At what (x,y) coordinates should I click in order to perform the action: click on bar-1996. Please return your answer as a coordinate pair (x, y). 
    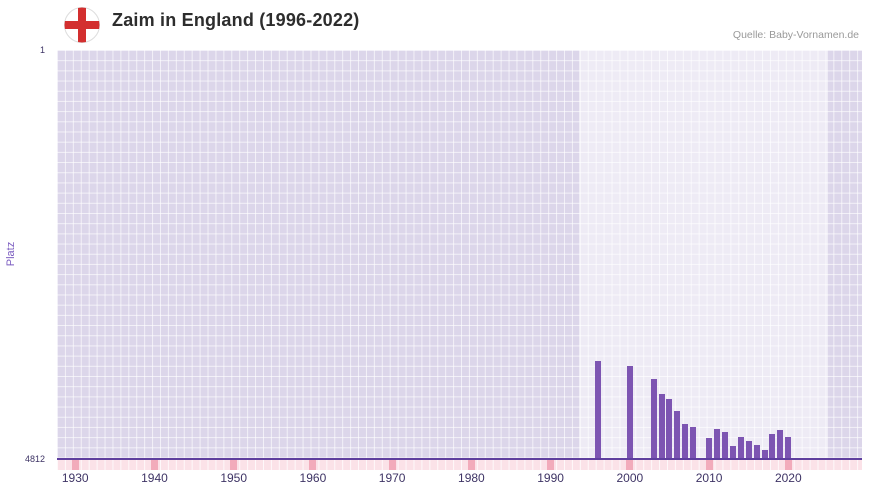
    Looking at the image, I should click on (598, 409).